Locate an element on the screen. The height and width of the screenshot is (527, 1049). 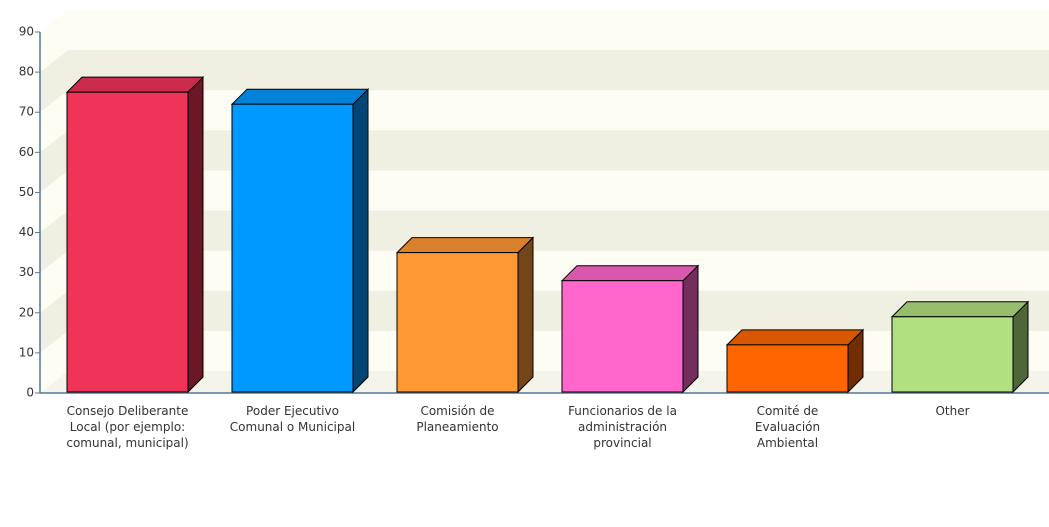
y-tick-label: 80 is located at coordinates (26, 72).